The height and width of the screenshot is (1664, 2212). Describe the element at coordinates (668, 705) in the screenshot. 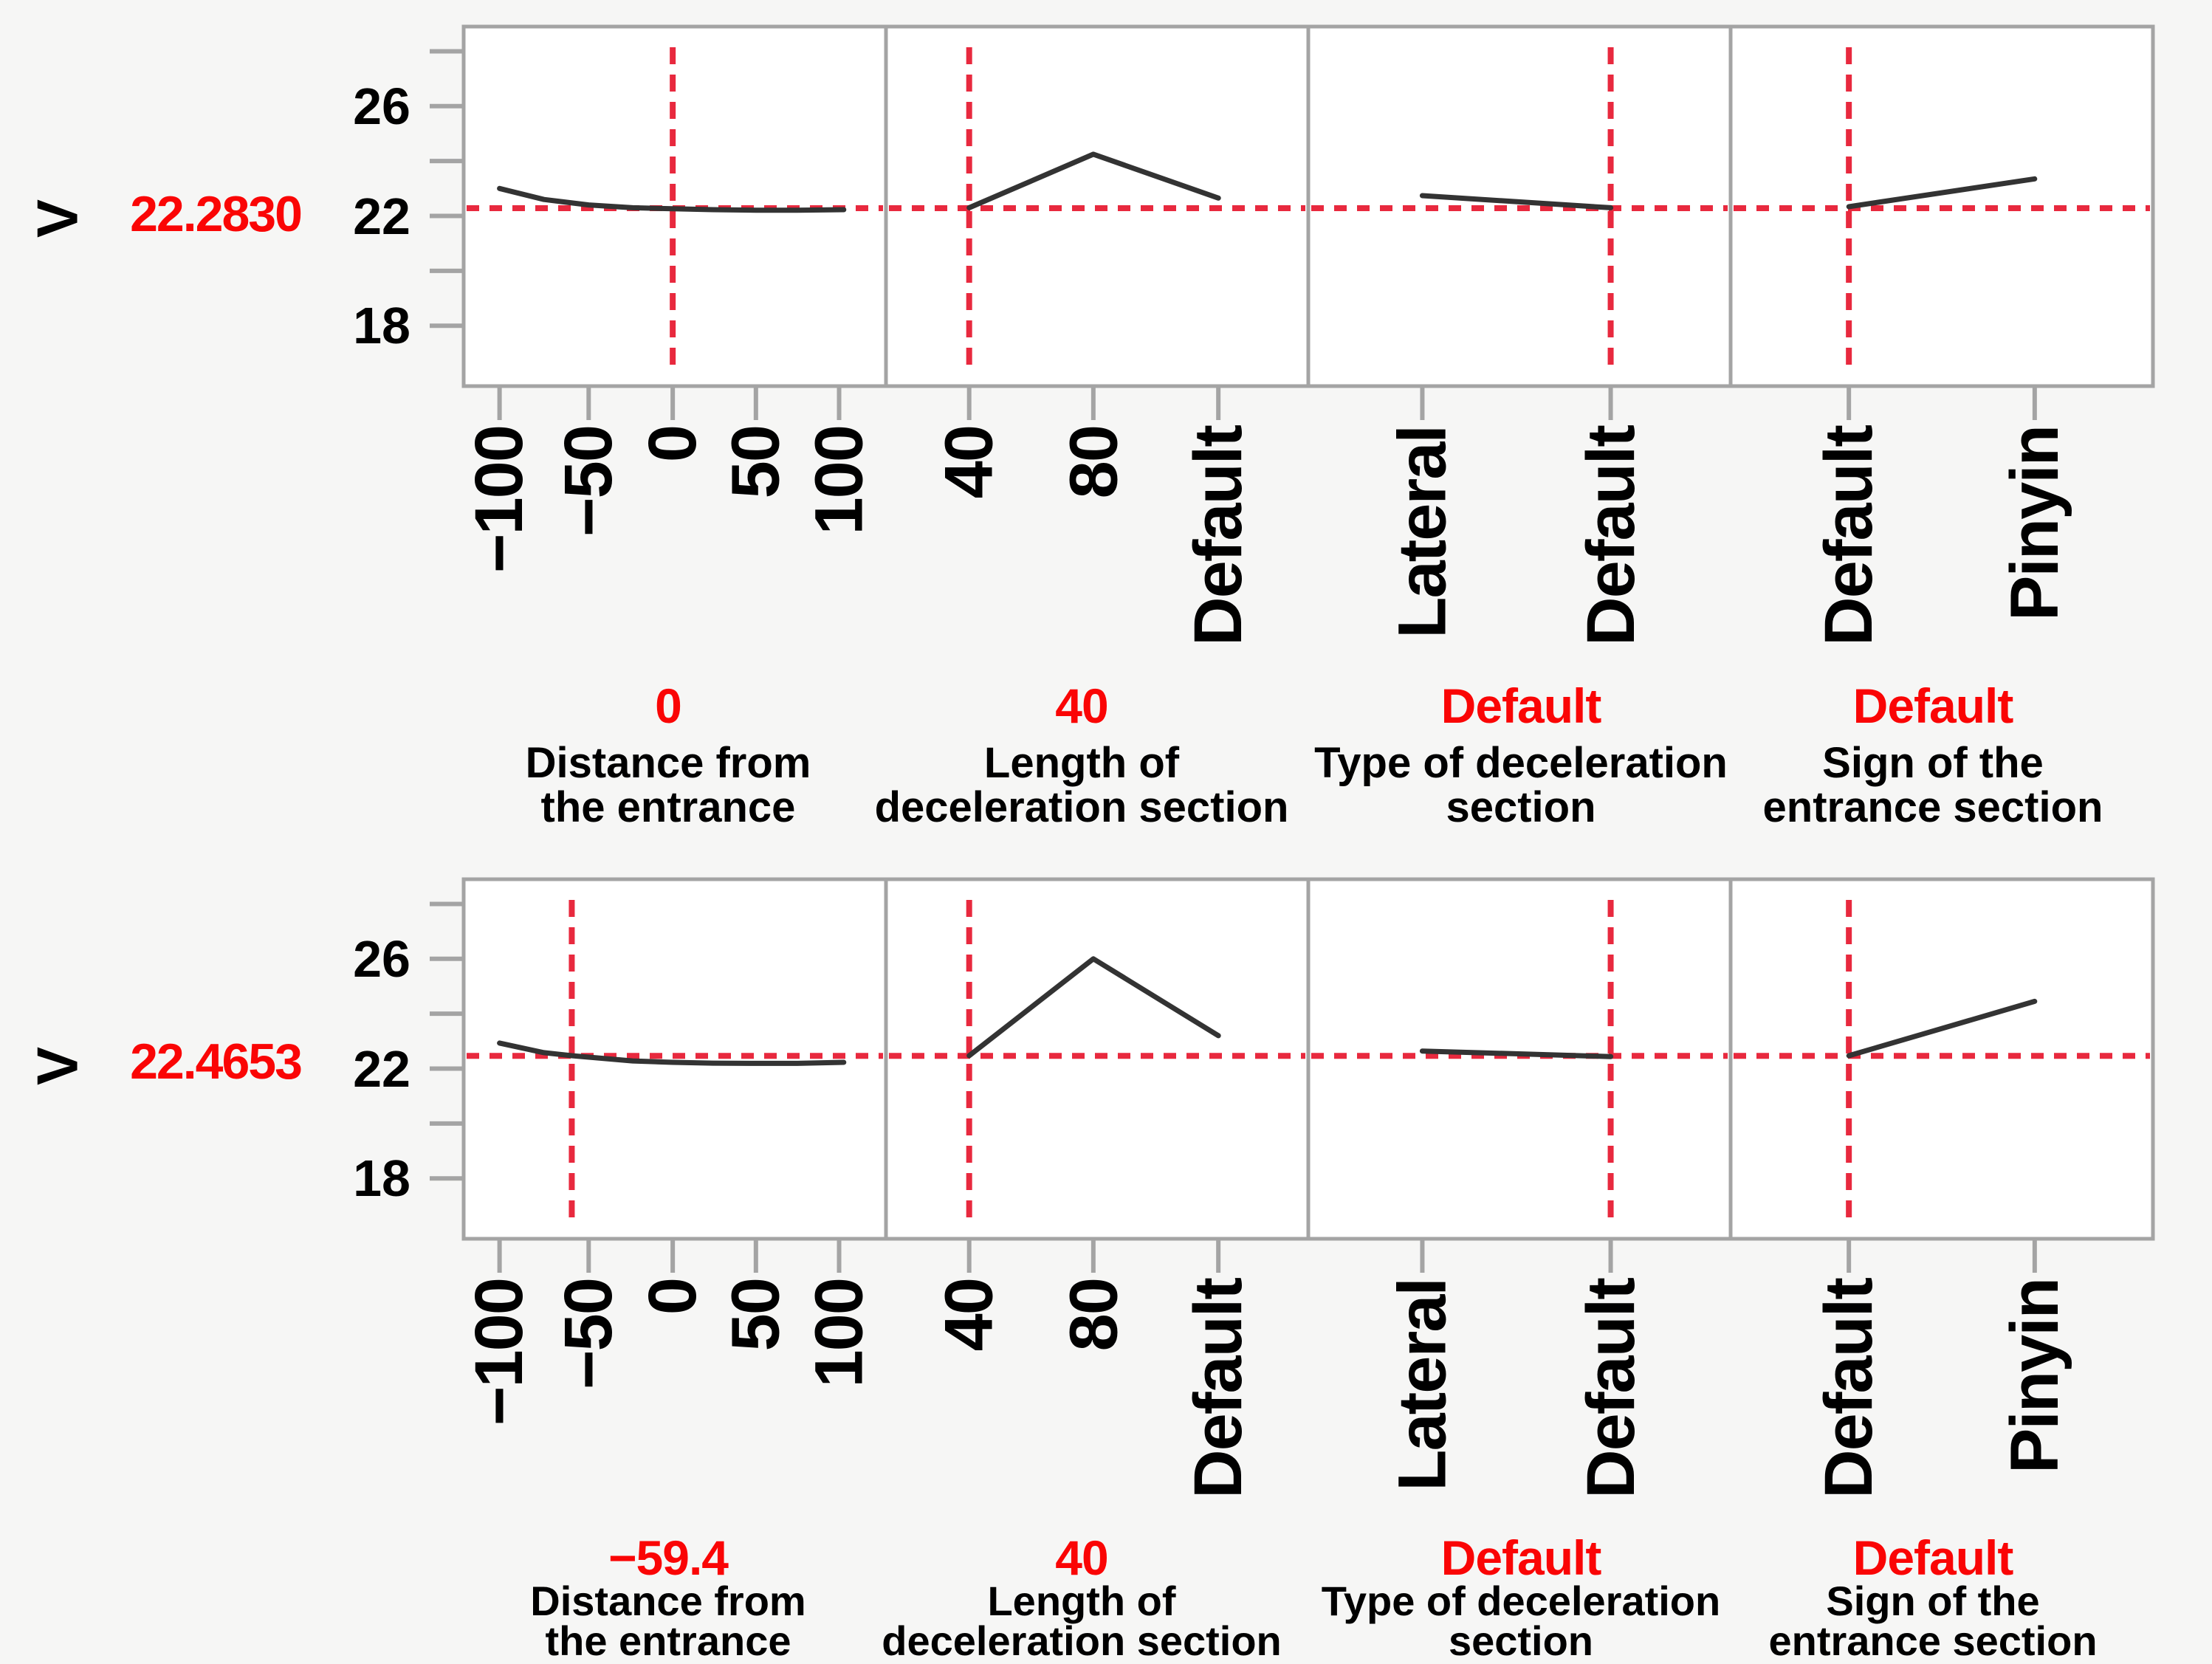

I see `factor-setting-value: 0` at that location.